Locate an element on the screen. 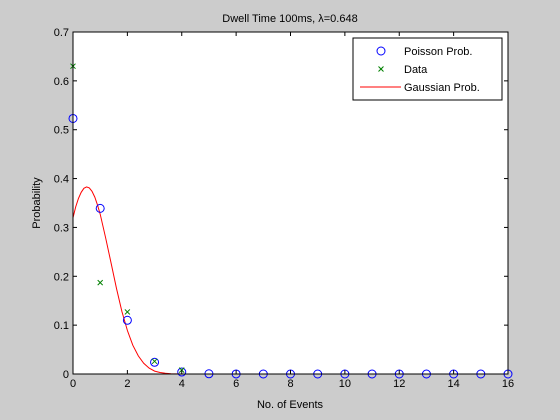  x-tick-label: 2 is located at coordinates (127, 384).